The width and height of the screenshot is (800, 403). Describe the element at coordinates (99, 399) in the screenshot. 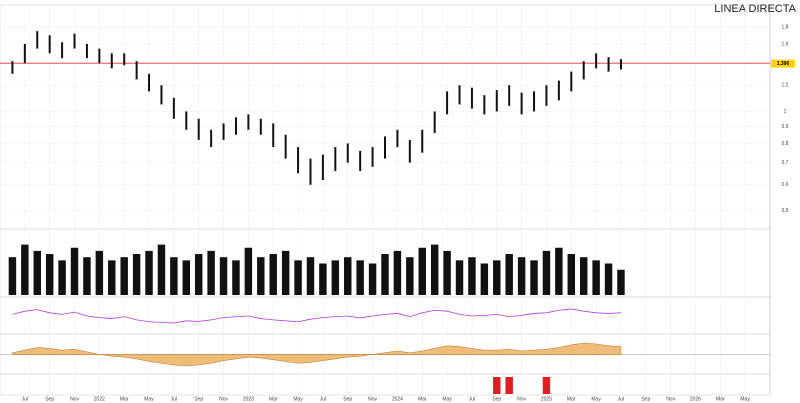

I see `x-tick-label: 2022` at that location.